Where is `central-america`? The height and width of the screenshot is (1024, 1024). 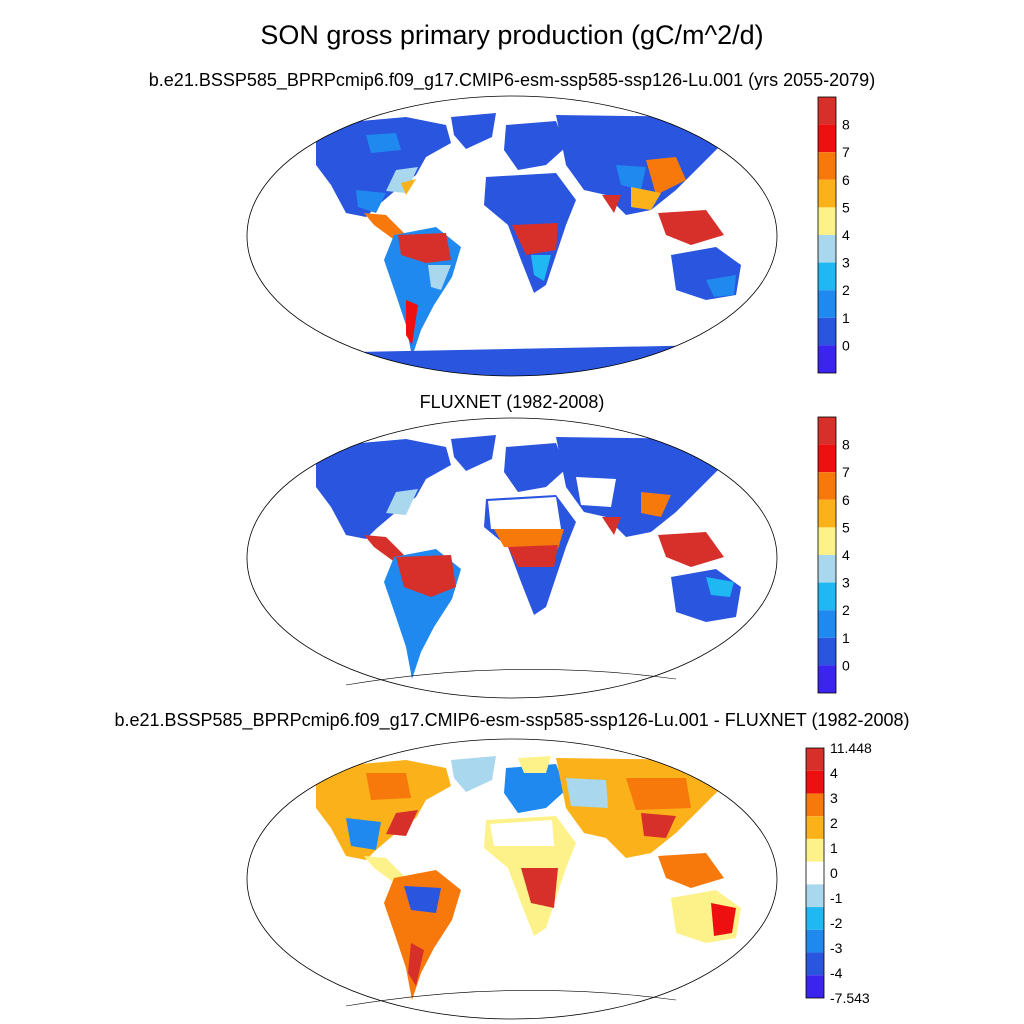
central-america is located at coordinates (385, 227).